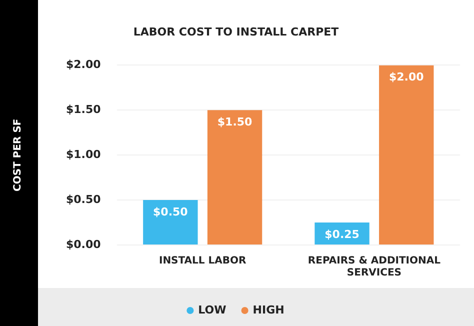  I want to click on y-axis-title: COST PER SF, so click(18, 155).